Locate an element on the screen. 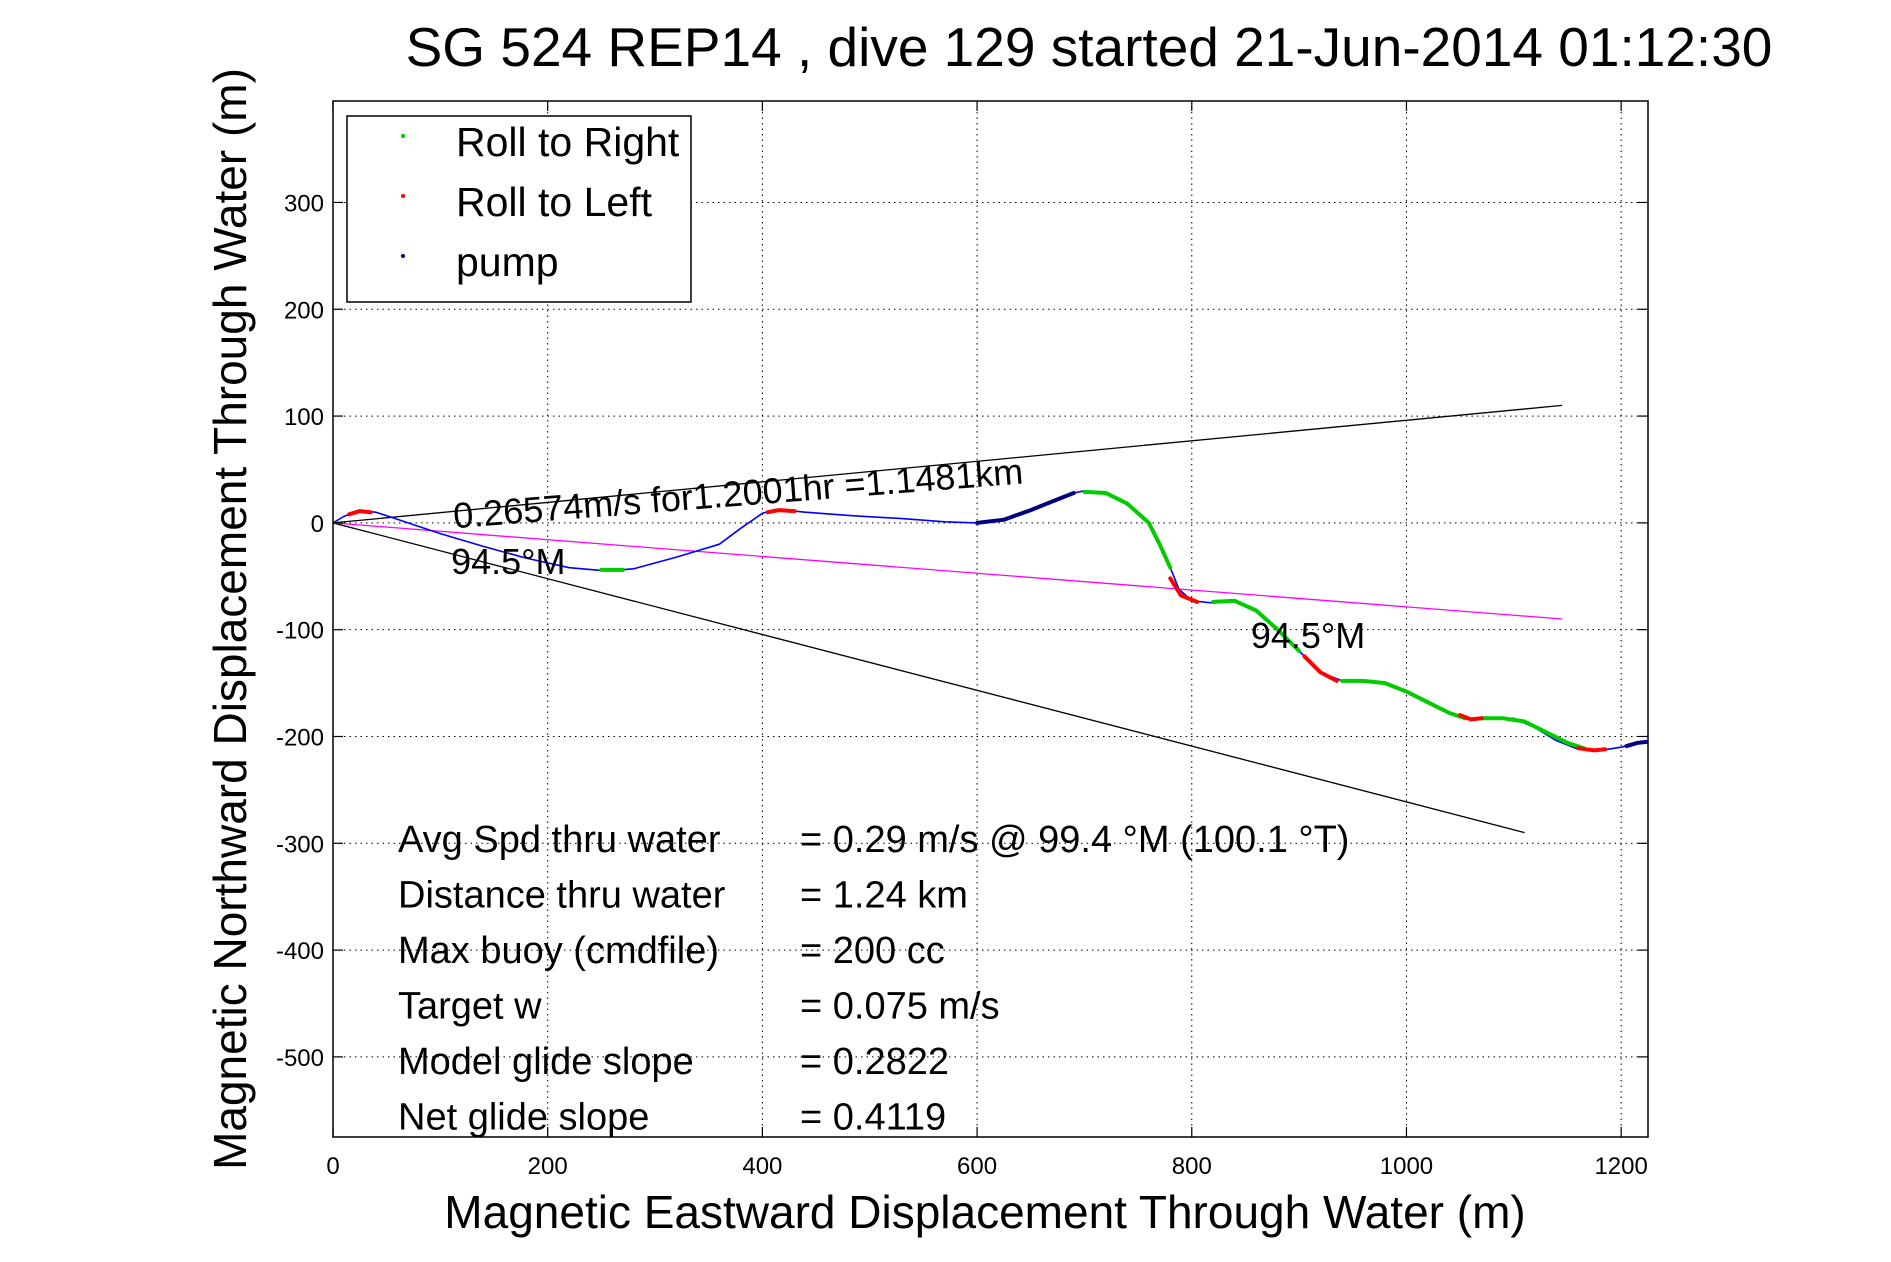  stat-label: Net glide slope is located at coordinates (523, 1118).